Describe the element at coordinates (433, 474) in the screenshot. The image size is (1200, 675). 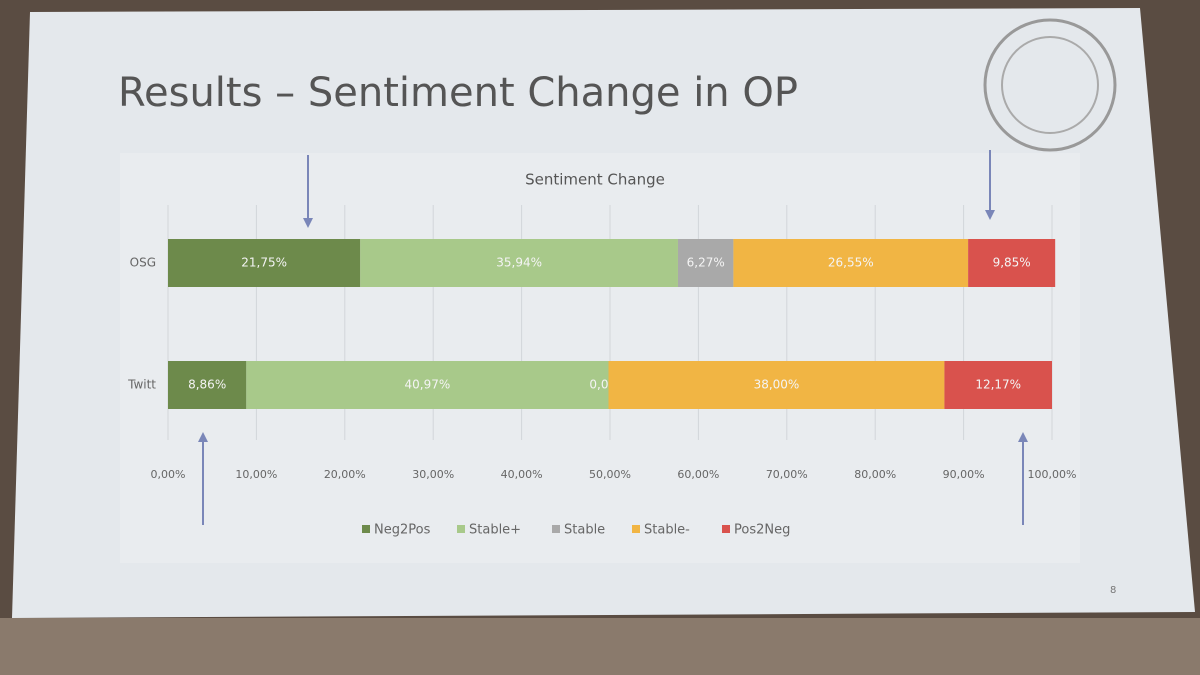
I see `x-tick-label: 30,00%` at that location.